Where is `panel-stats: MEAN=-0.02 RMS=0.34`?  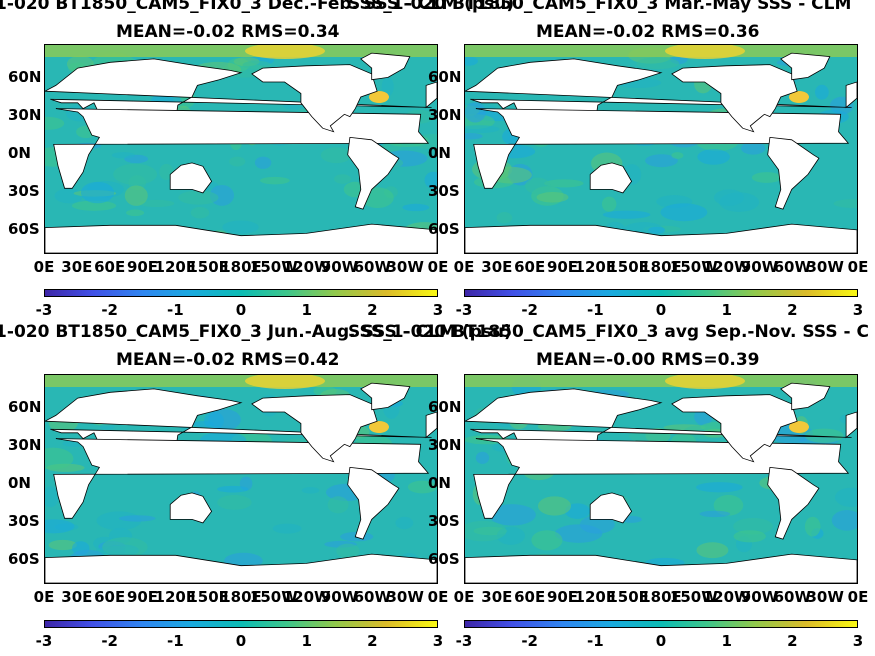
panel-stats: MEAN=-0.02 RMS=0.34 is located at coordinates (228, 32).